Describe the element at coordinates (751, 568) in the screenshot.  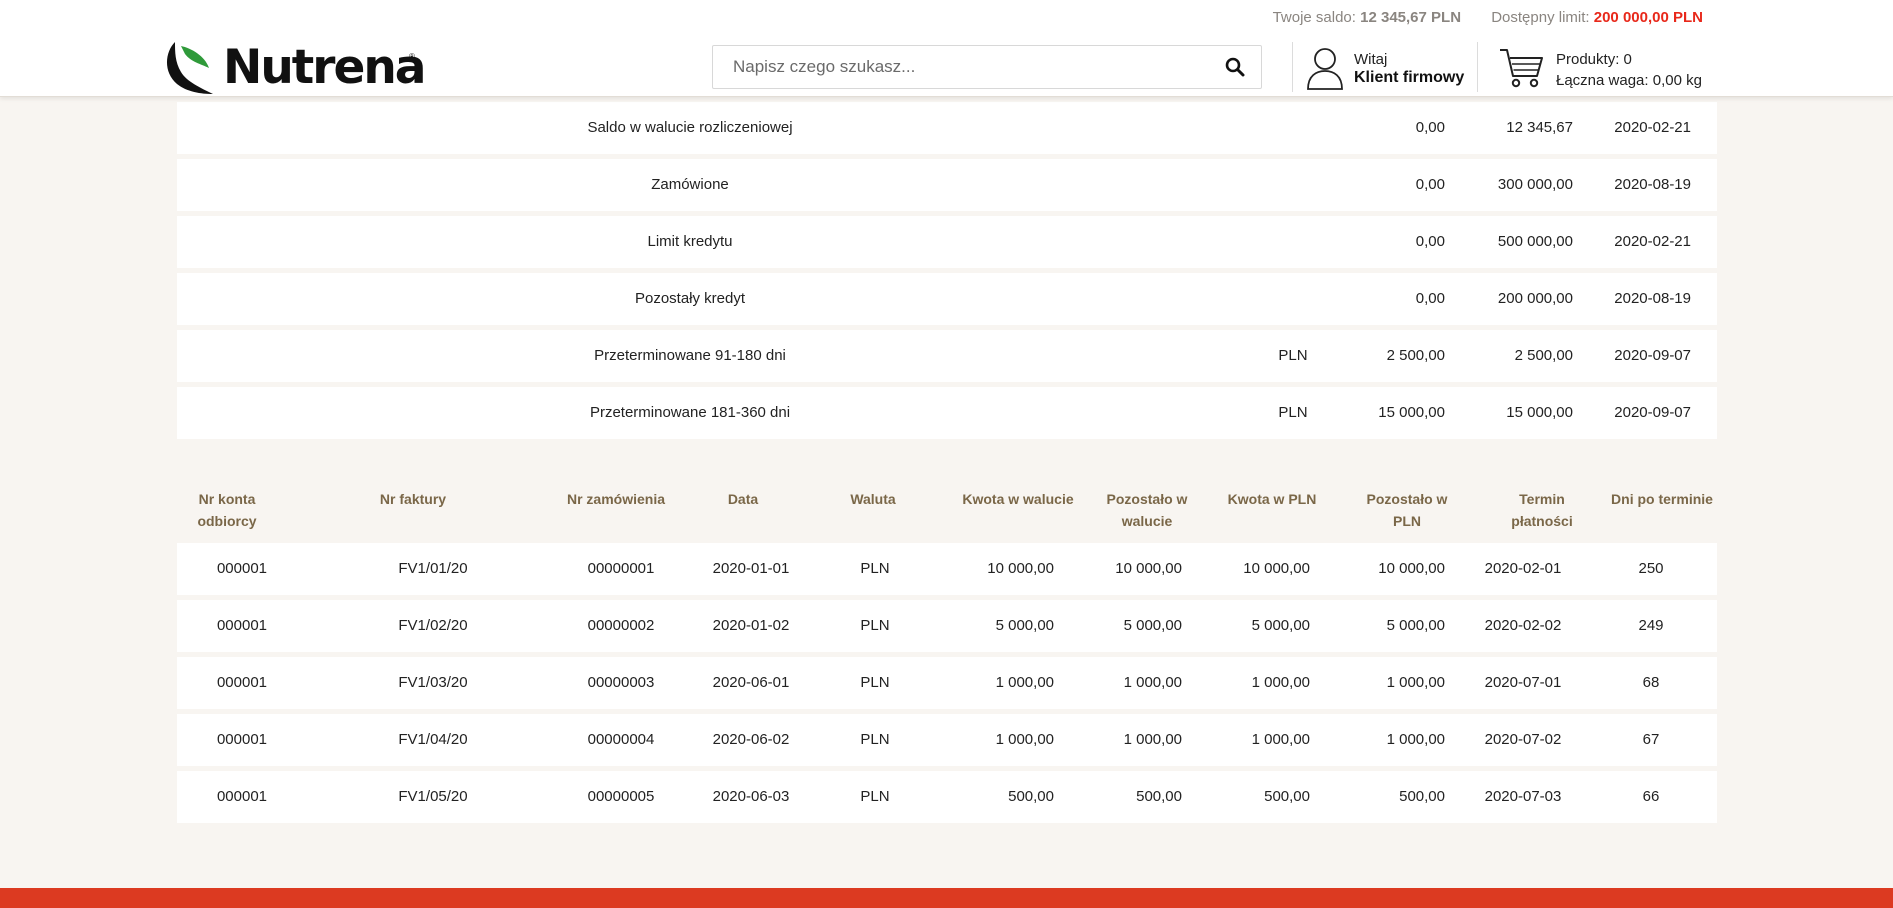
I see `cell-date: 2020-01-01` at that location.